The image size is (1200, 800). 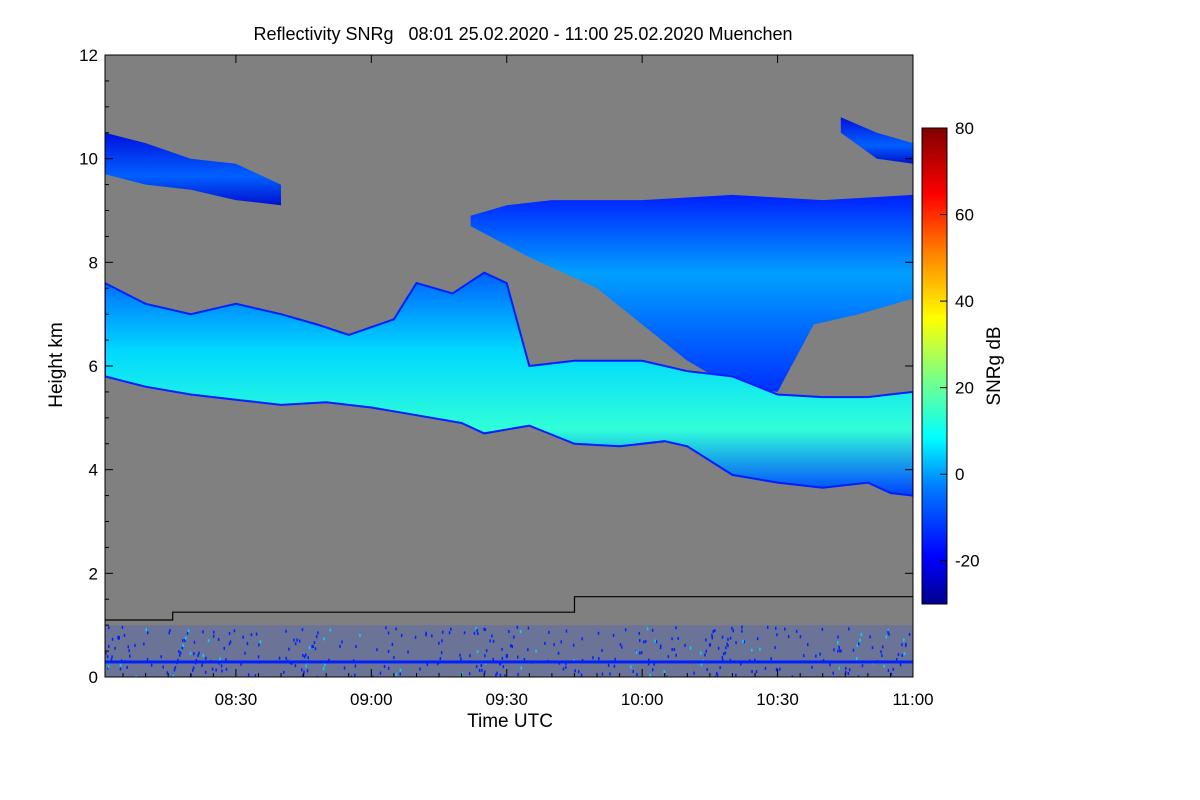 What do you see at coordinates (912, 699) in the screenshot?
I see `x-tick-label: 11:00` at bounding box center [912, 699].